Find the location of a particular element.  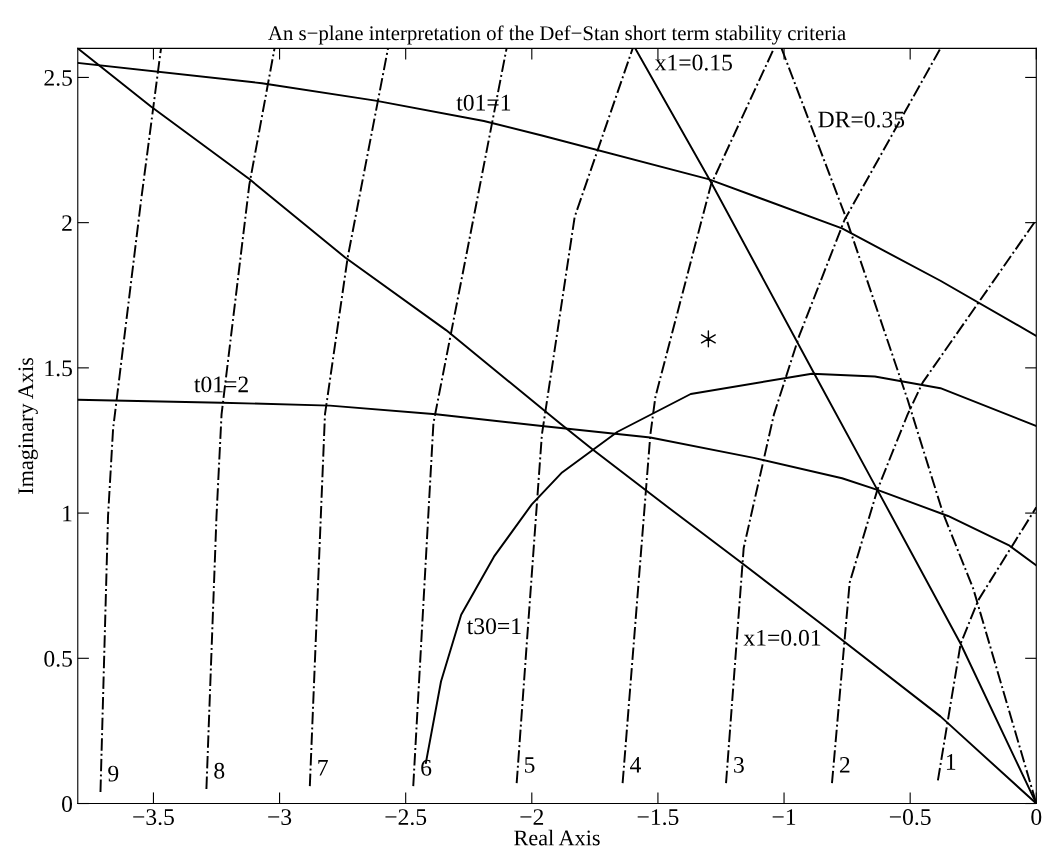

x-axis-title: Real Axis is located at coordinates (557, 837).